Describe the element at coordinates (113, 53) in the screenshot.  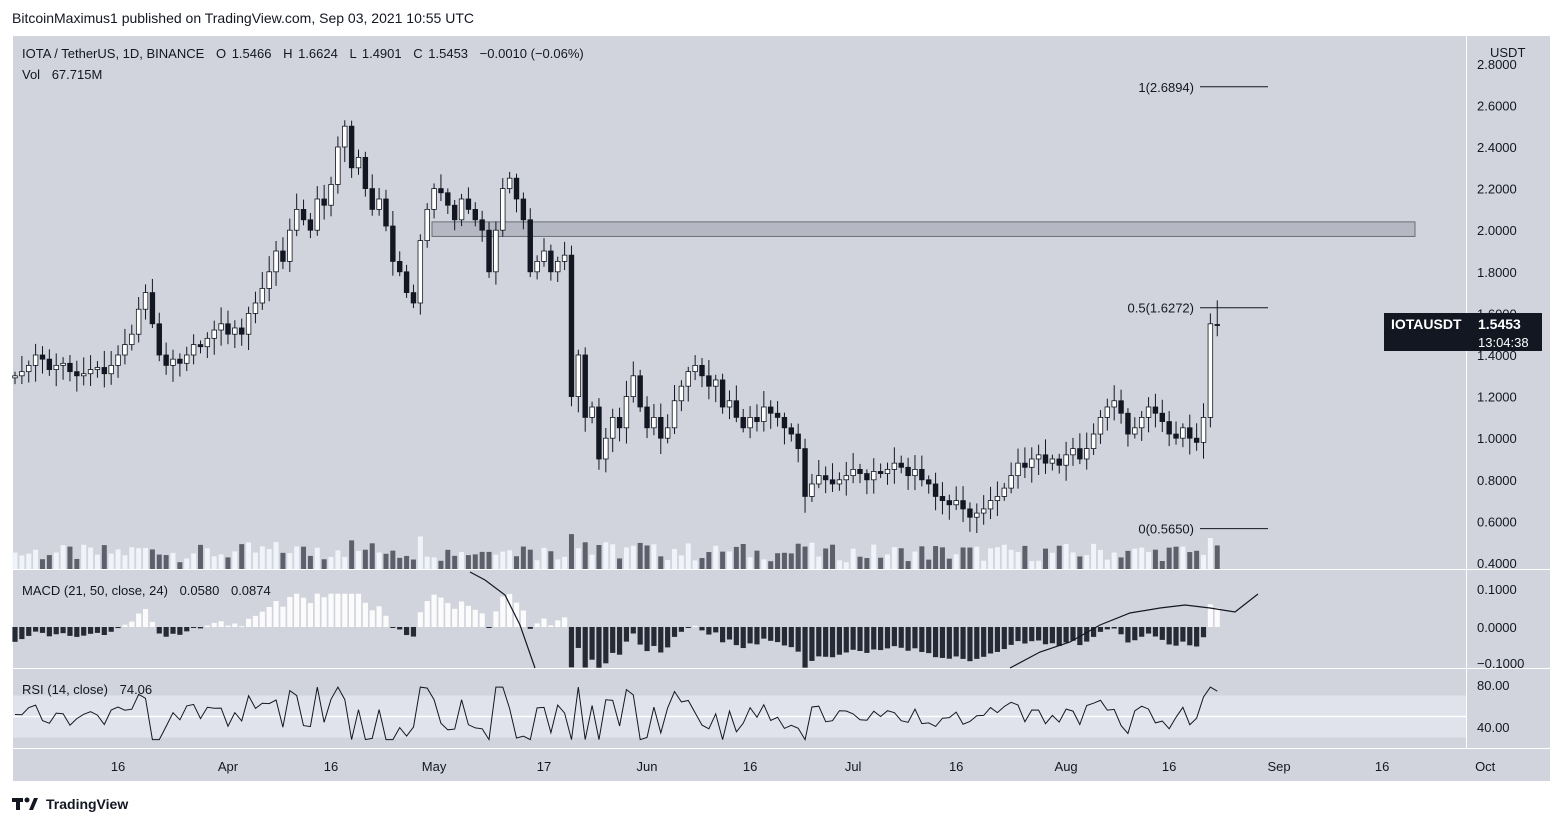
I see `legend-symbol: IOTA / TetherUS, 1D, BINANCE` at that location.